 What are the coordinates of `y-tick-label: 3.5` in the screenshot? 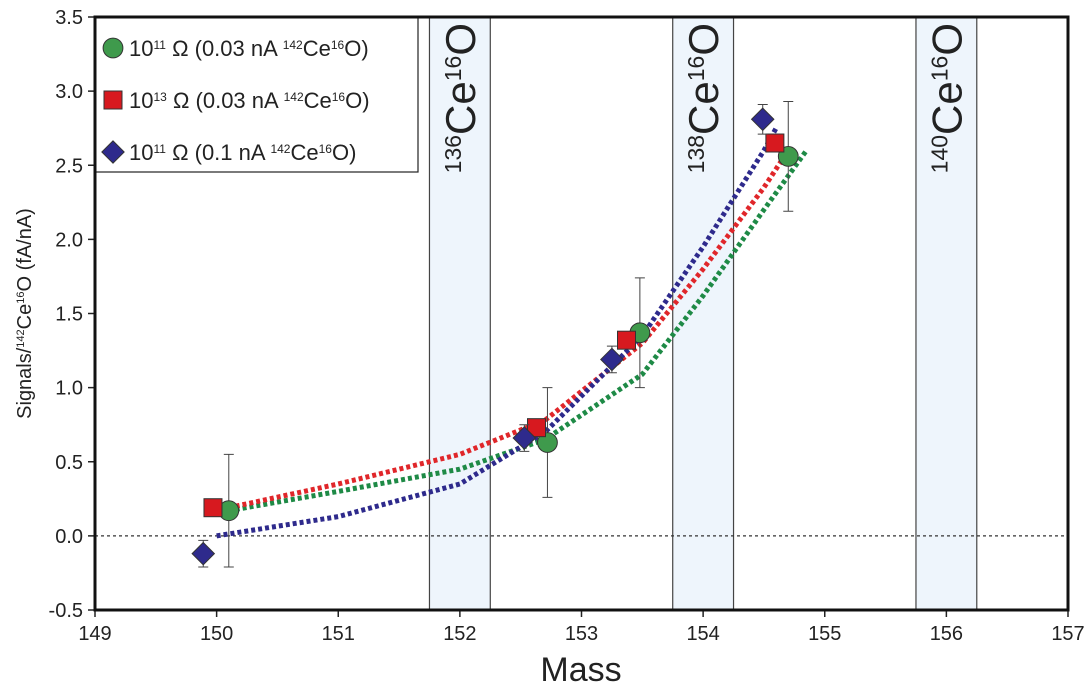 It's located at (69, 18).